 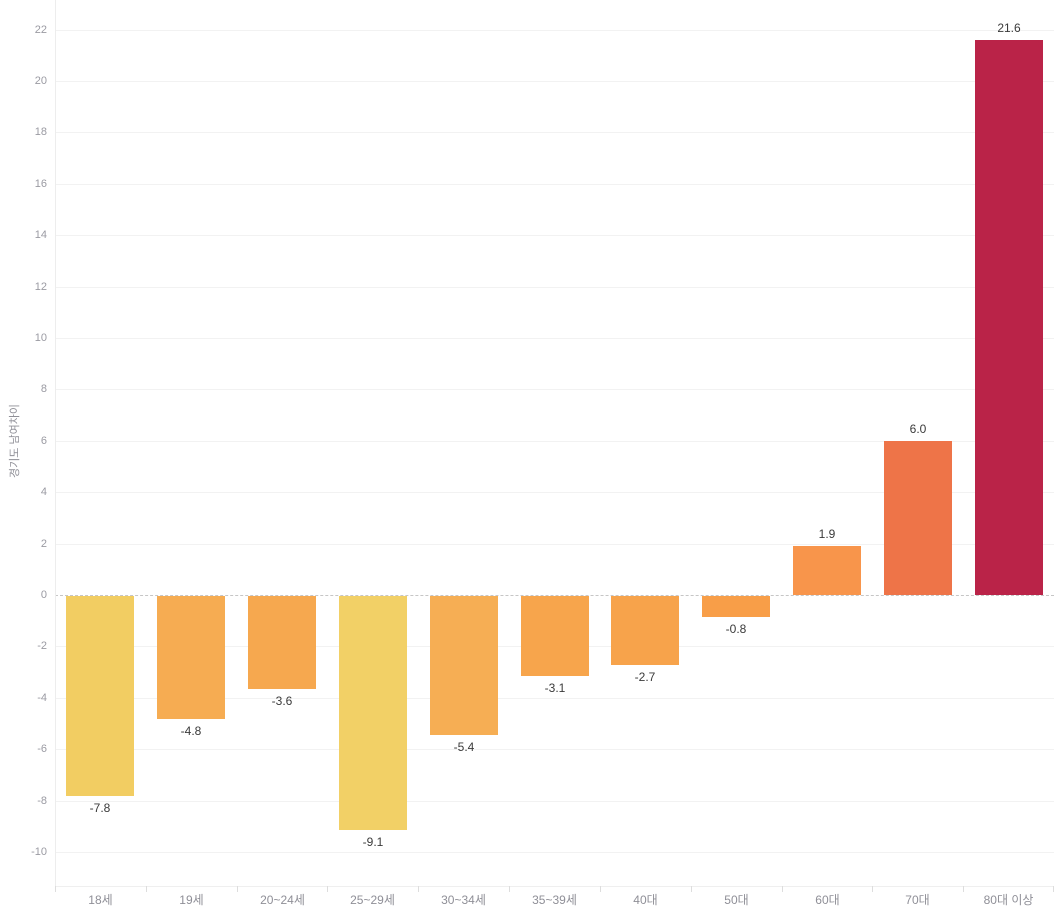 What do you see at coordinates (555, 636) in the screenshot?
I see `bar-35~39세` at bounding box center [555, 636].